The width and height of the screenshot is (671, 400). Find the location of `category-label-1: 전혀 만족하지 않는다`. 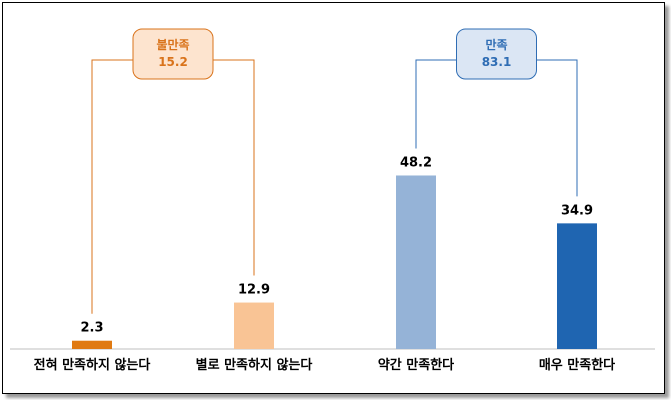

category-label-1: 전혀 만족하지 않는다 is located at coordinates (92, 365).